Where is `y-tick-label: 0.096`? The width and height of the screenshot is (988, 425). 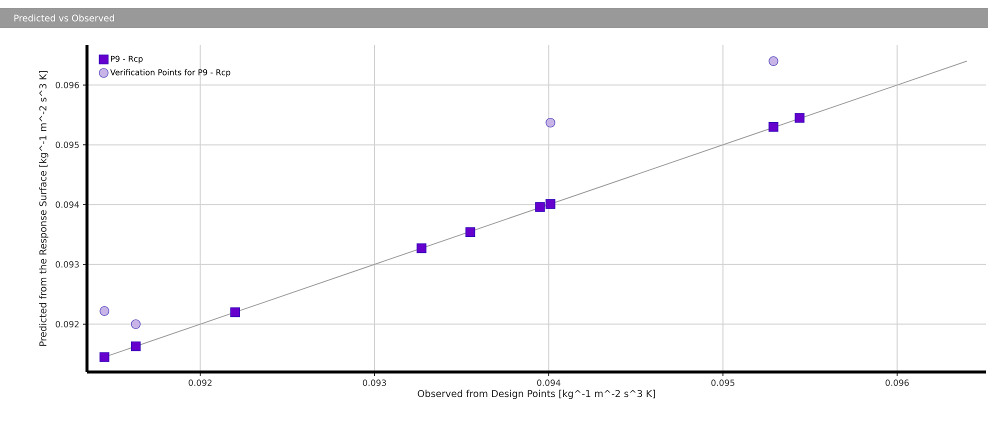 y-tick-label: 0.096 is located at coordinates (67, 85).